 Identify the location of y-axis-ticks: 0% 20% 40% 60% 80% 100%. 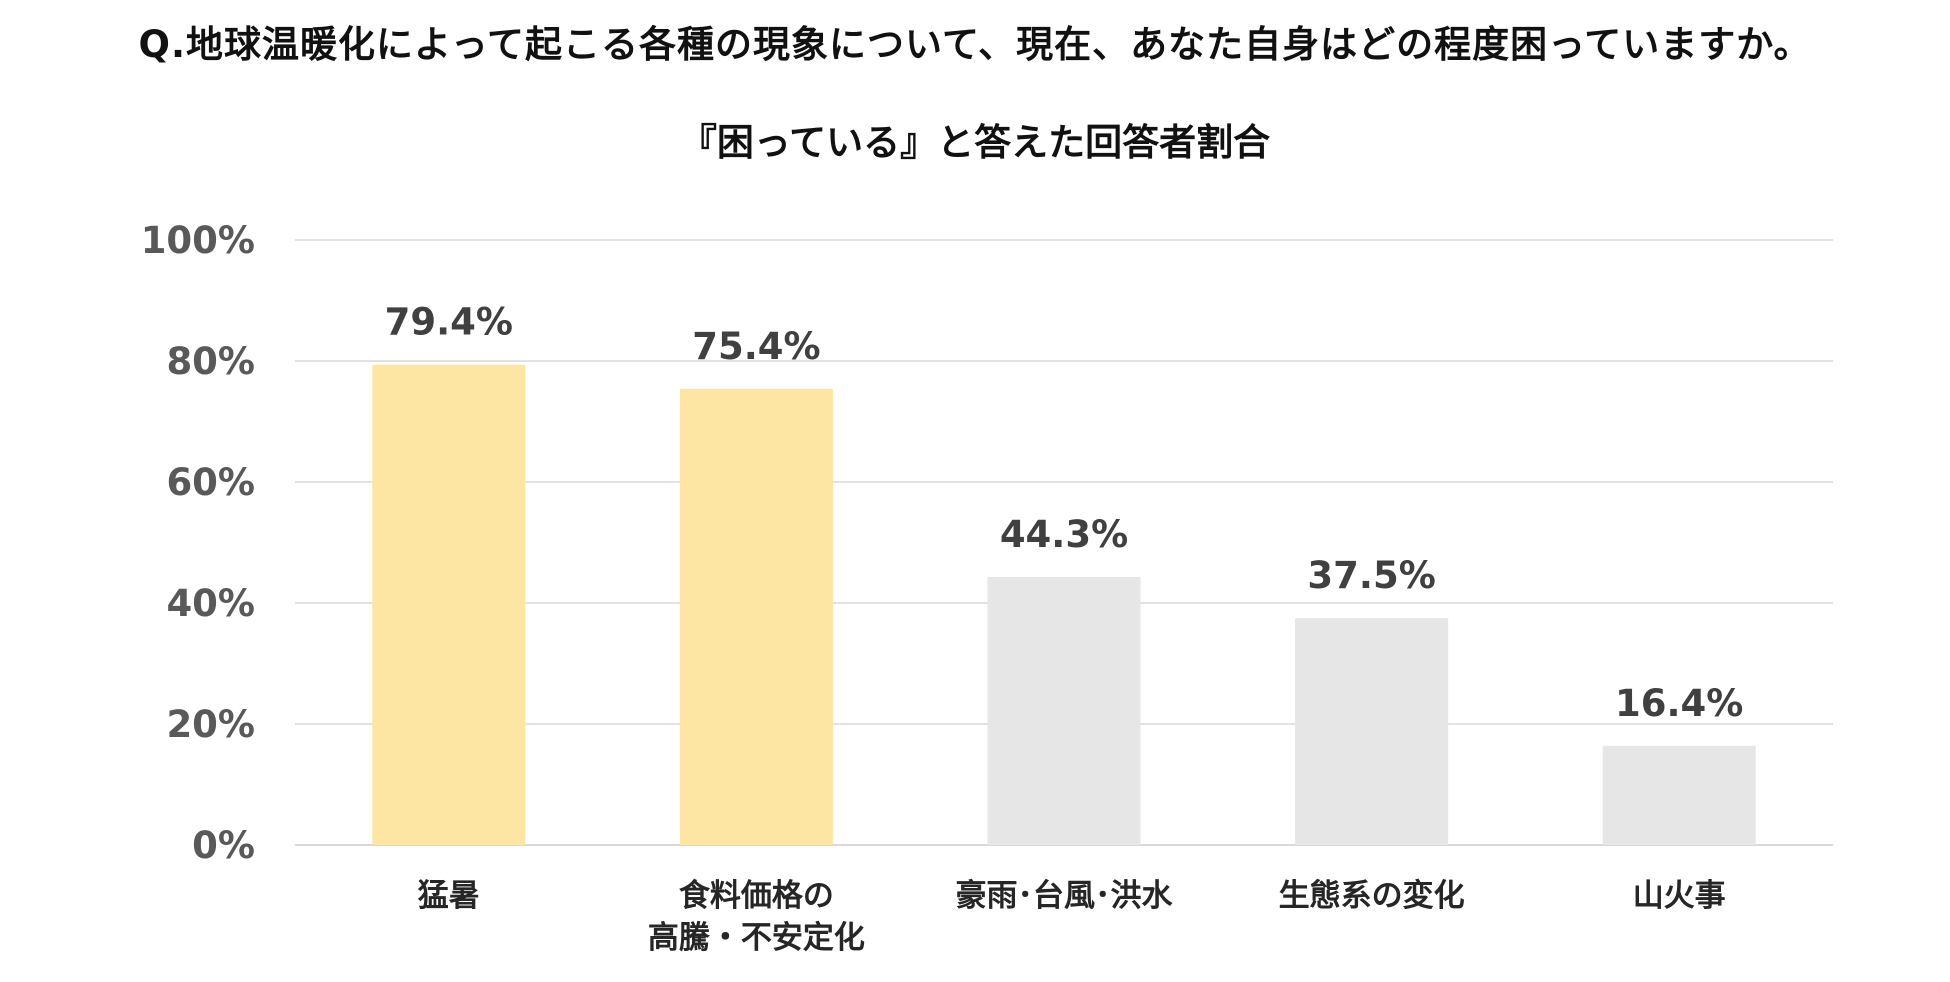
(198, 543).